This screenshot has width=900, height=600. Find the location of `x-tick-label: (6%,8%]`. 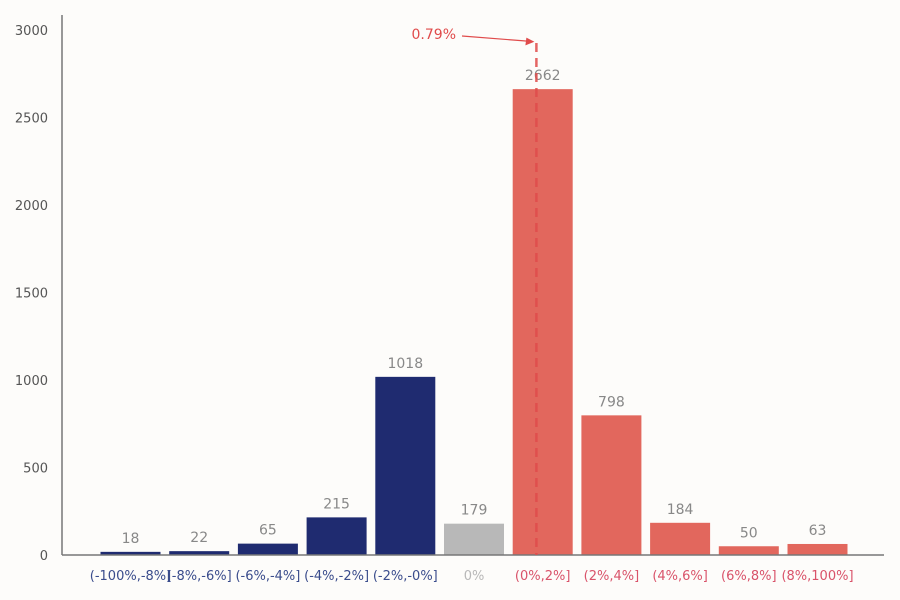

x-tick-label: (6%,8%] is located at coordinates (749, 576).